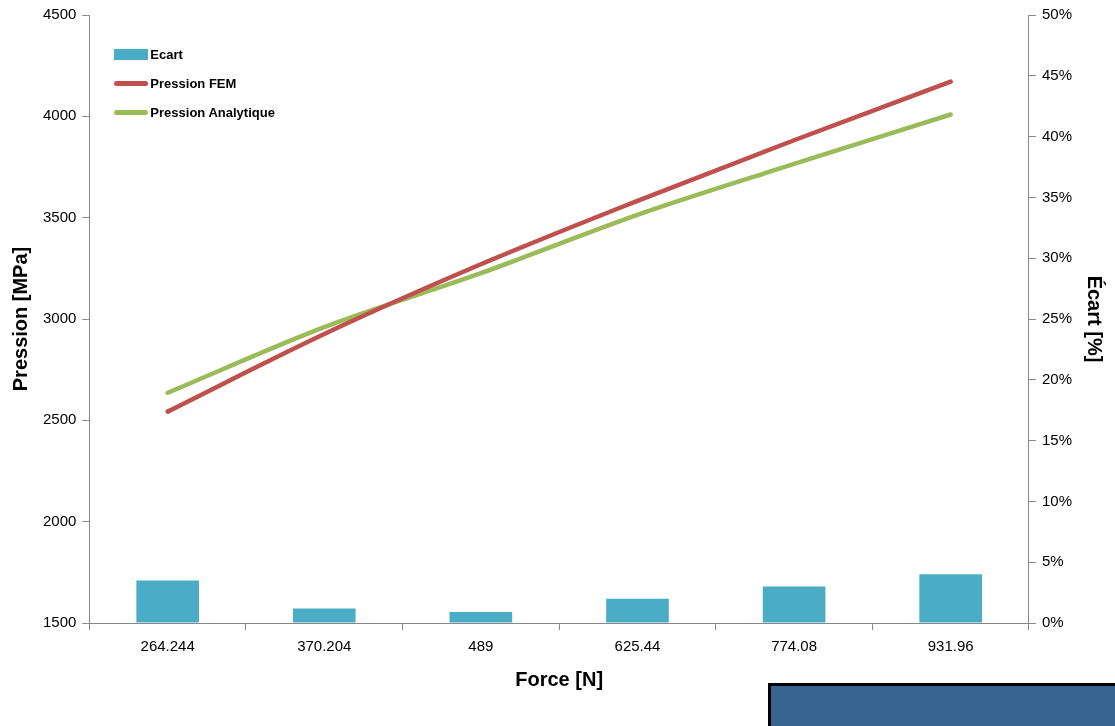 This screenshot has width=1115, height=726. What do you see at coordinates (1057, 196) in the screenshot?
I see `y2-tick-label: 35%` at bounding box center [1057, 196].